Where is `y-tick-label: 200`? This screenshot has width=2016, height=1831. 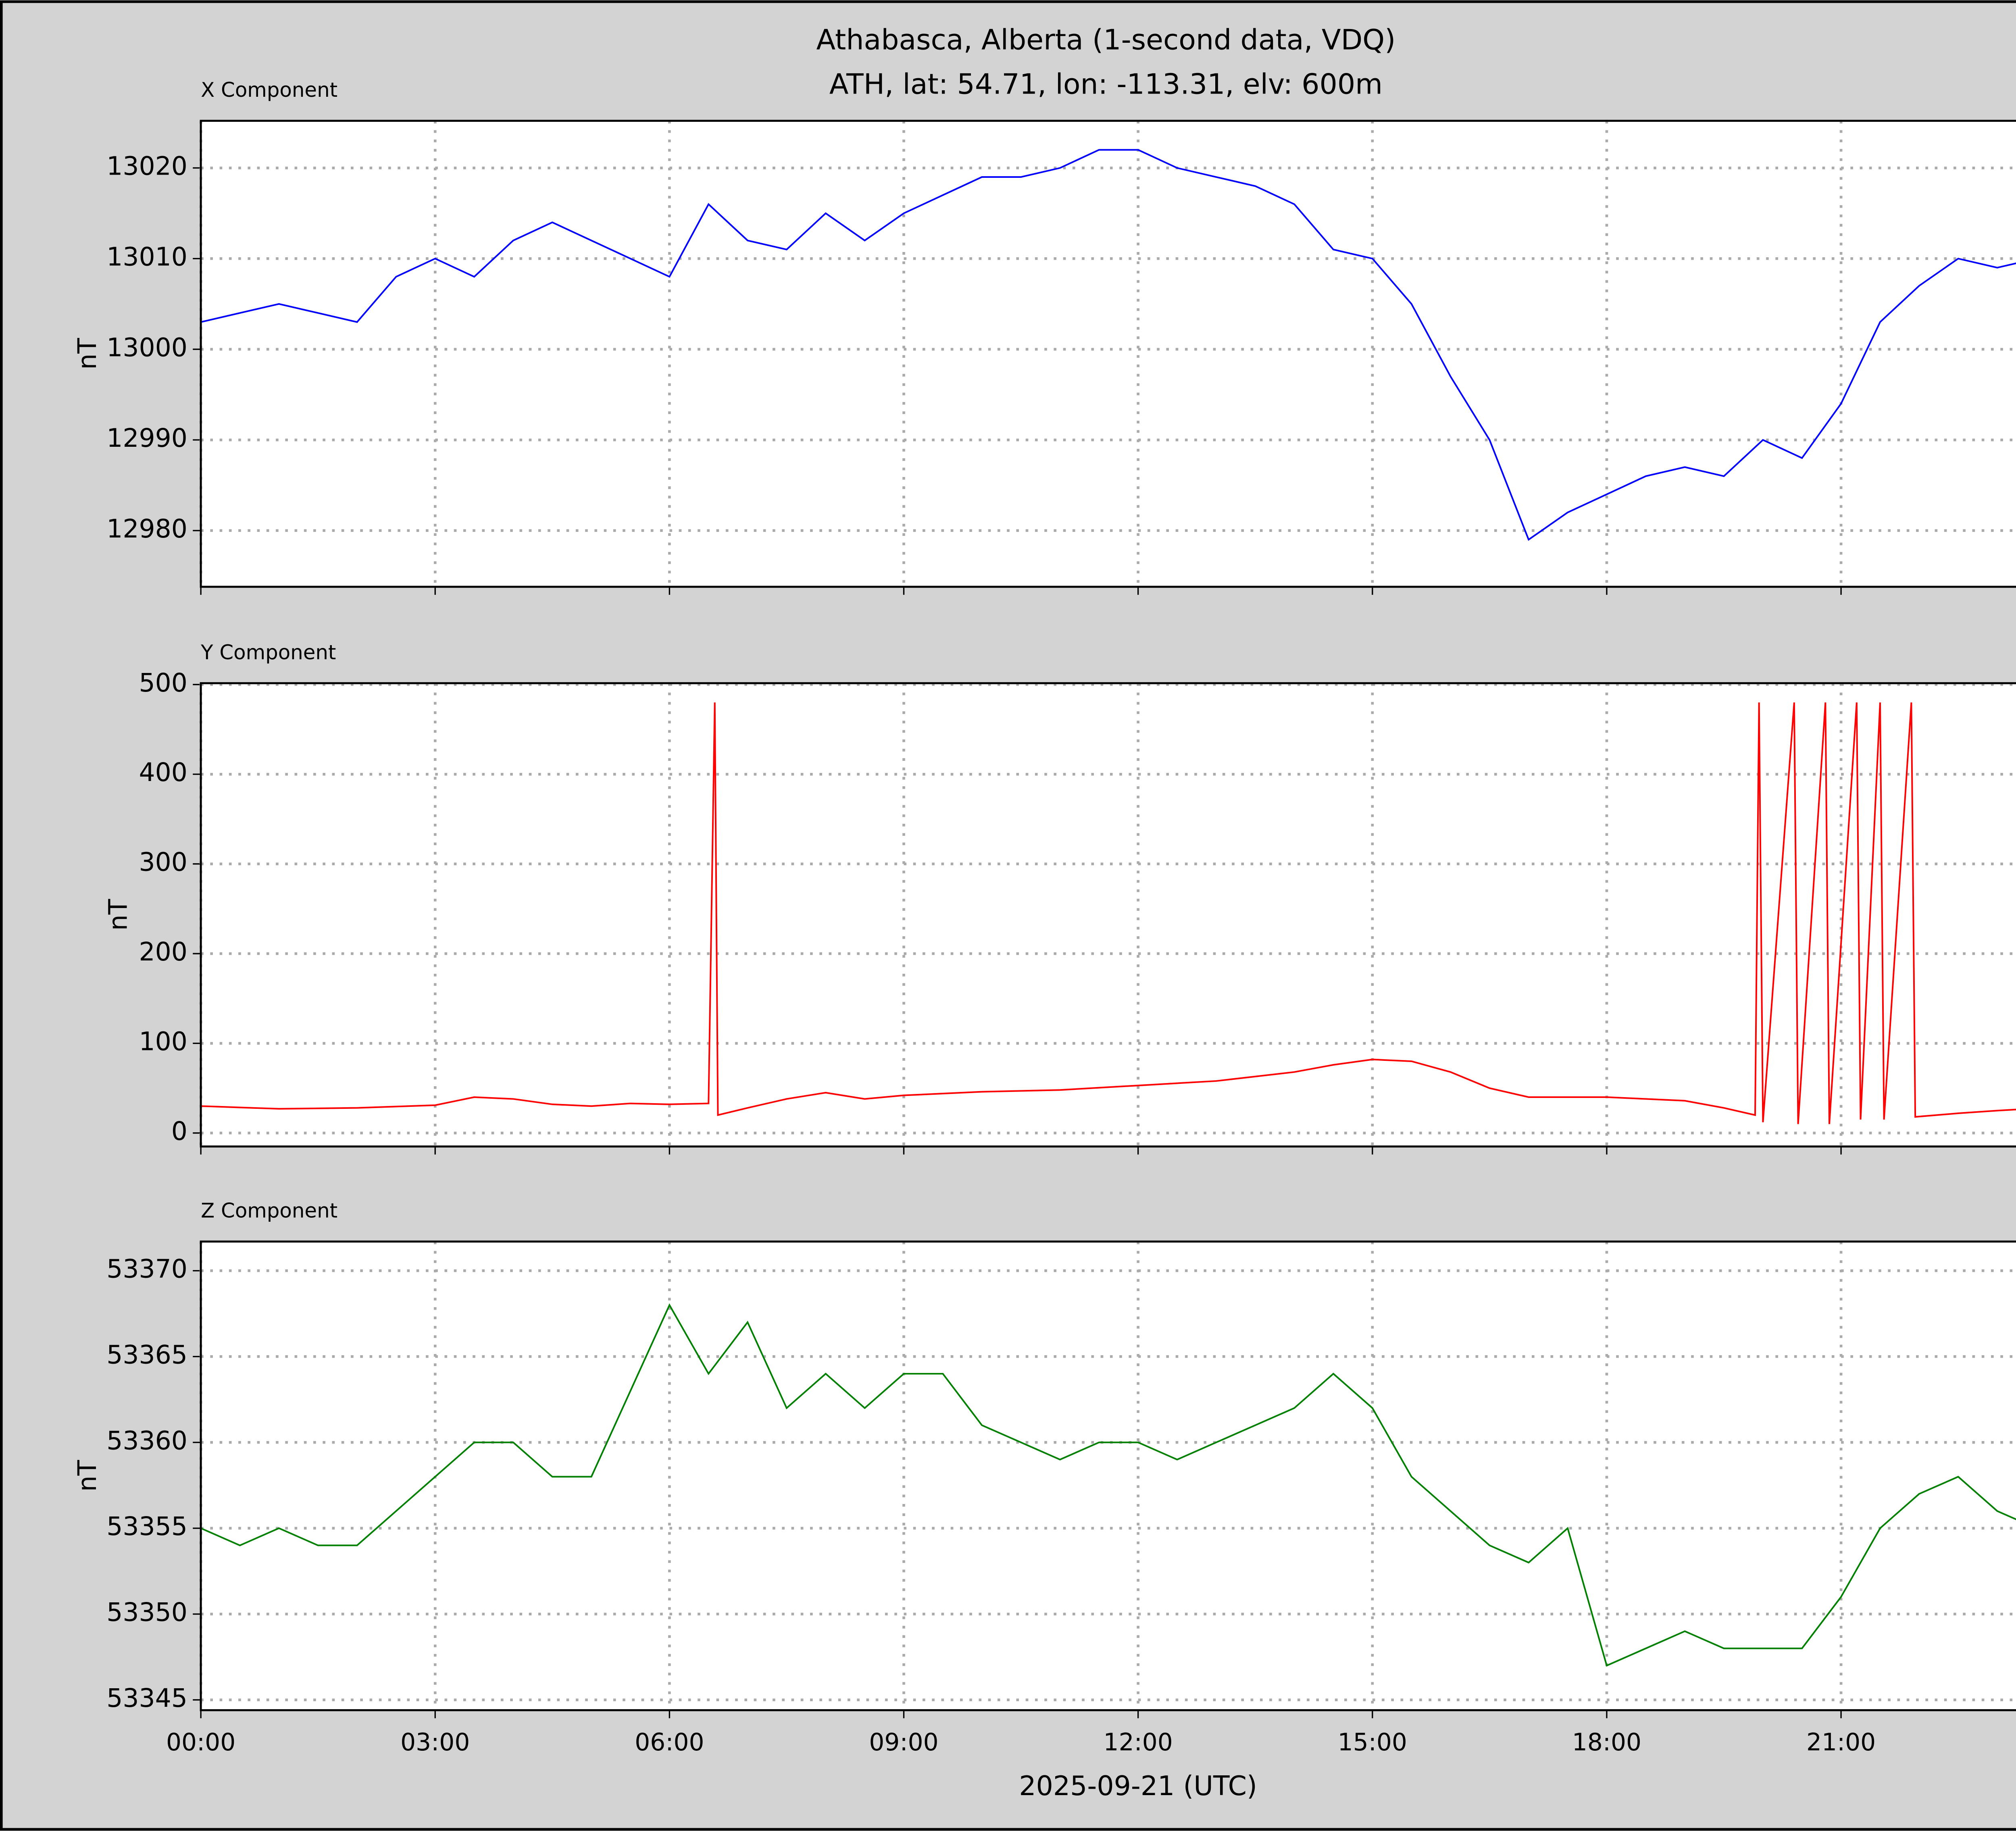
y-tick-label: 200 is located at coordinates (163, 952).